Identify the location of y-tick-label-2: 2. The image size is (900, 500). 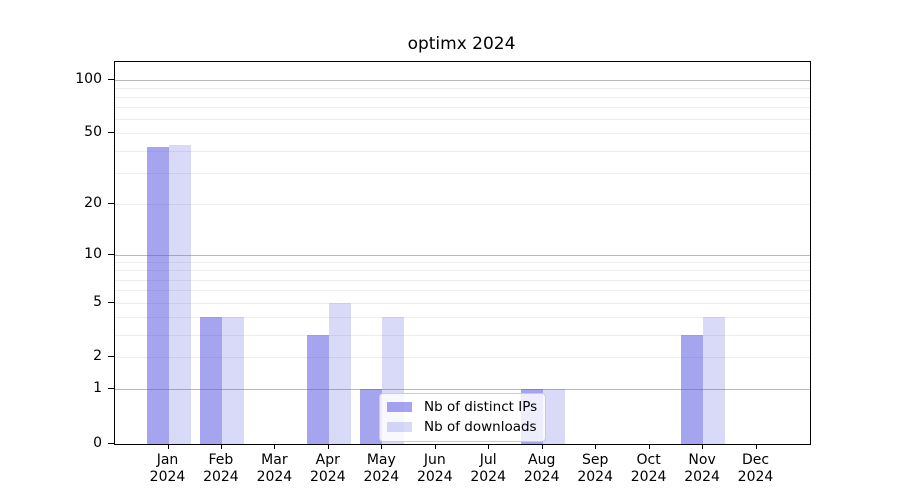
(97, 356).